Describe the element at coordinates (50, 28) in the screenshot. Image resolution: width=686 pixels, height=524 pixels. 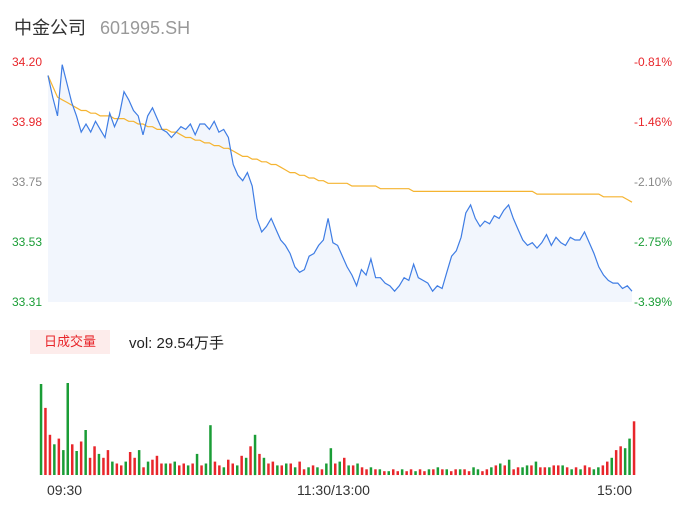
I see `stock-name: 中金公司` at that location.